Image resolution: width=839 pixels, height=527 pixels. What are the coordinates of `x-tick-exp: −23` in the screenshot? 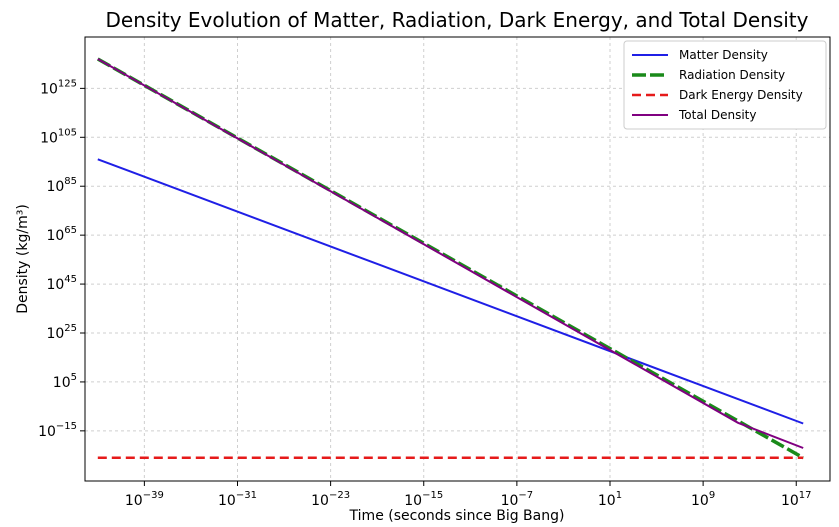 It's located at (339, 495).